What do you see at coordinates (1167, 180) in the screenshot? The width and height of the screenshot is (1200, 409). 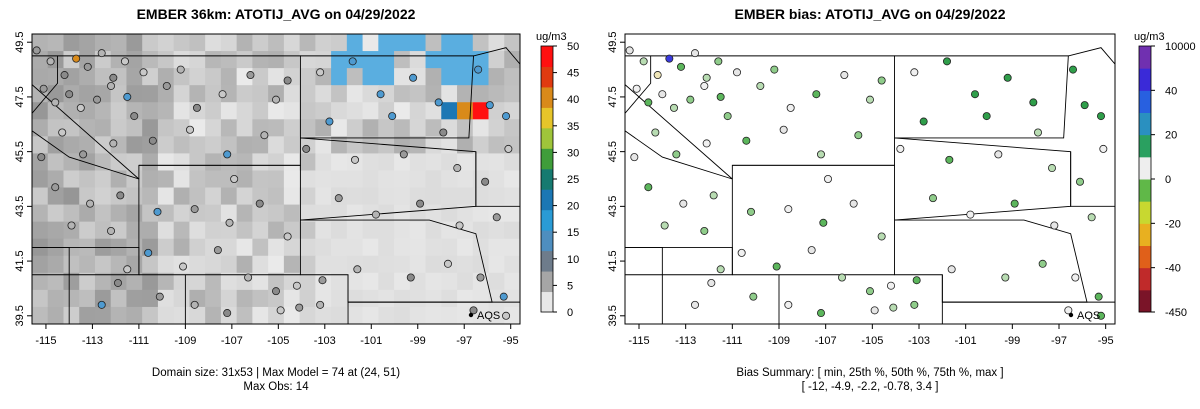 I see `colorbar: 10000 40 20 0 -20 -40 -450` at bounding box center [1167, 180].